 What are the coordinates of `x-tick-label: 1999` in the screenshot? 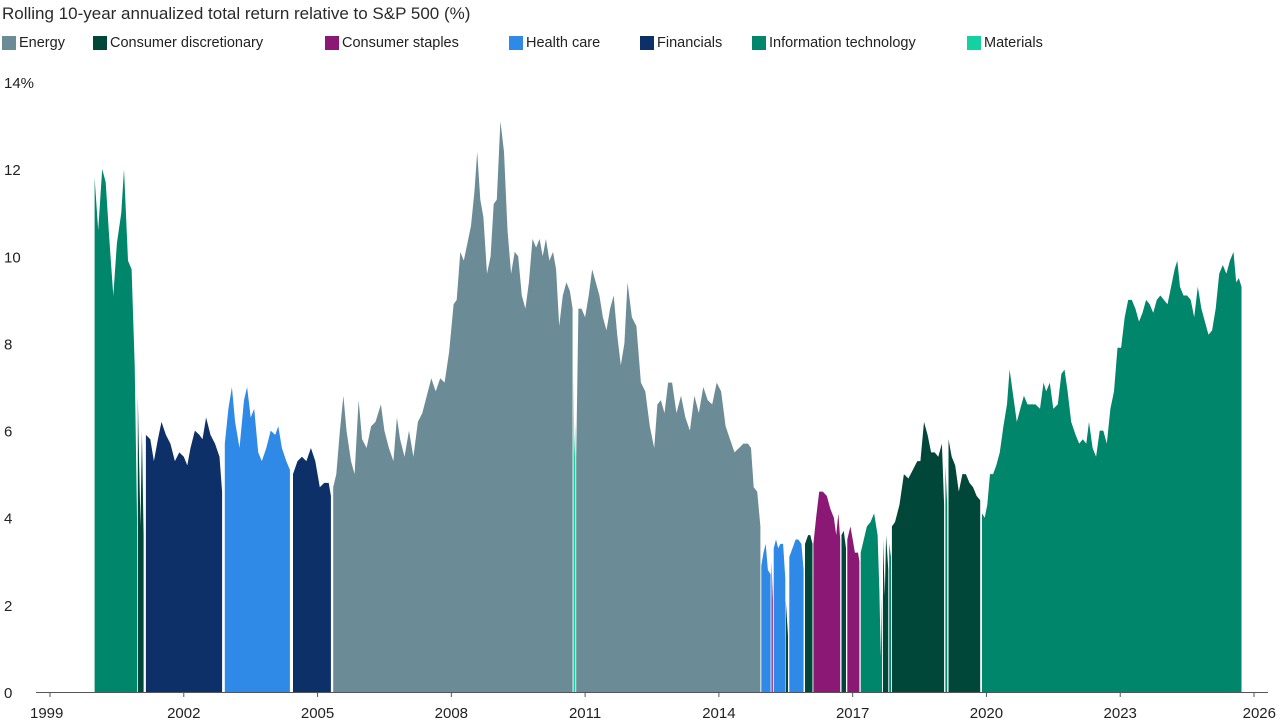 It's located at (46, 712).